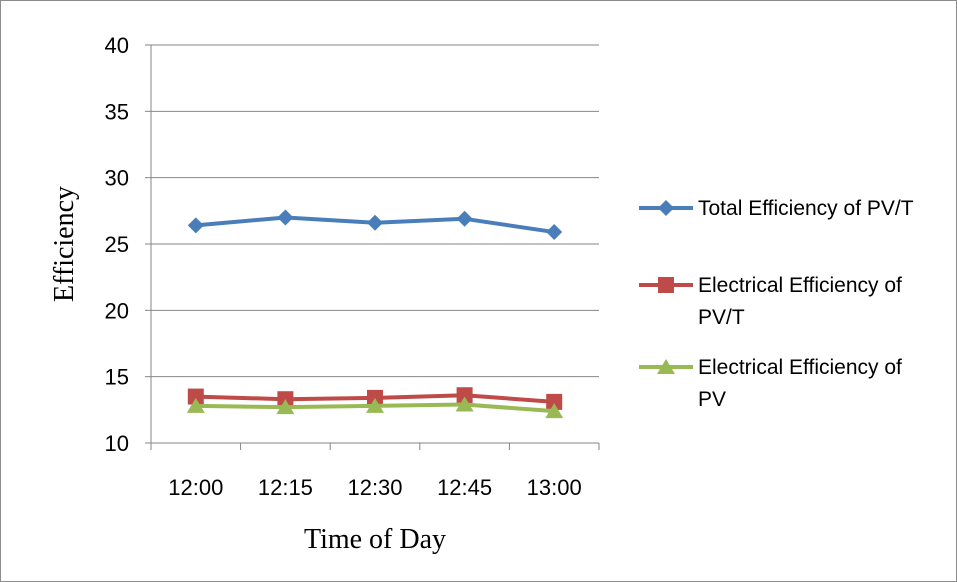 The width and height of the screenshot is (957, 582). I want to click on plot-series, so click(375, 314).